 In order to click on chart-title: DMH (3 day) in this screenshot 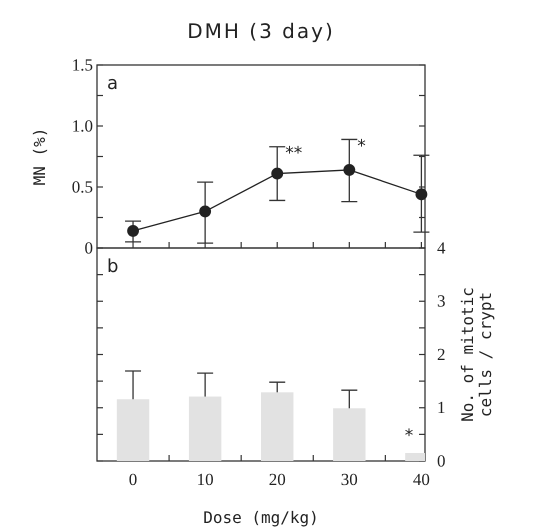, I will do `click(261, 31)`.